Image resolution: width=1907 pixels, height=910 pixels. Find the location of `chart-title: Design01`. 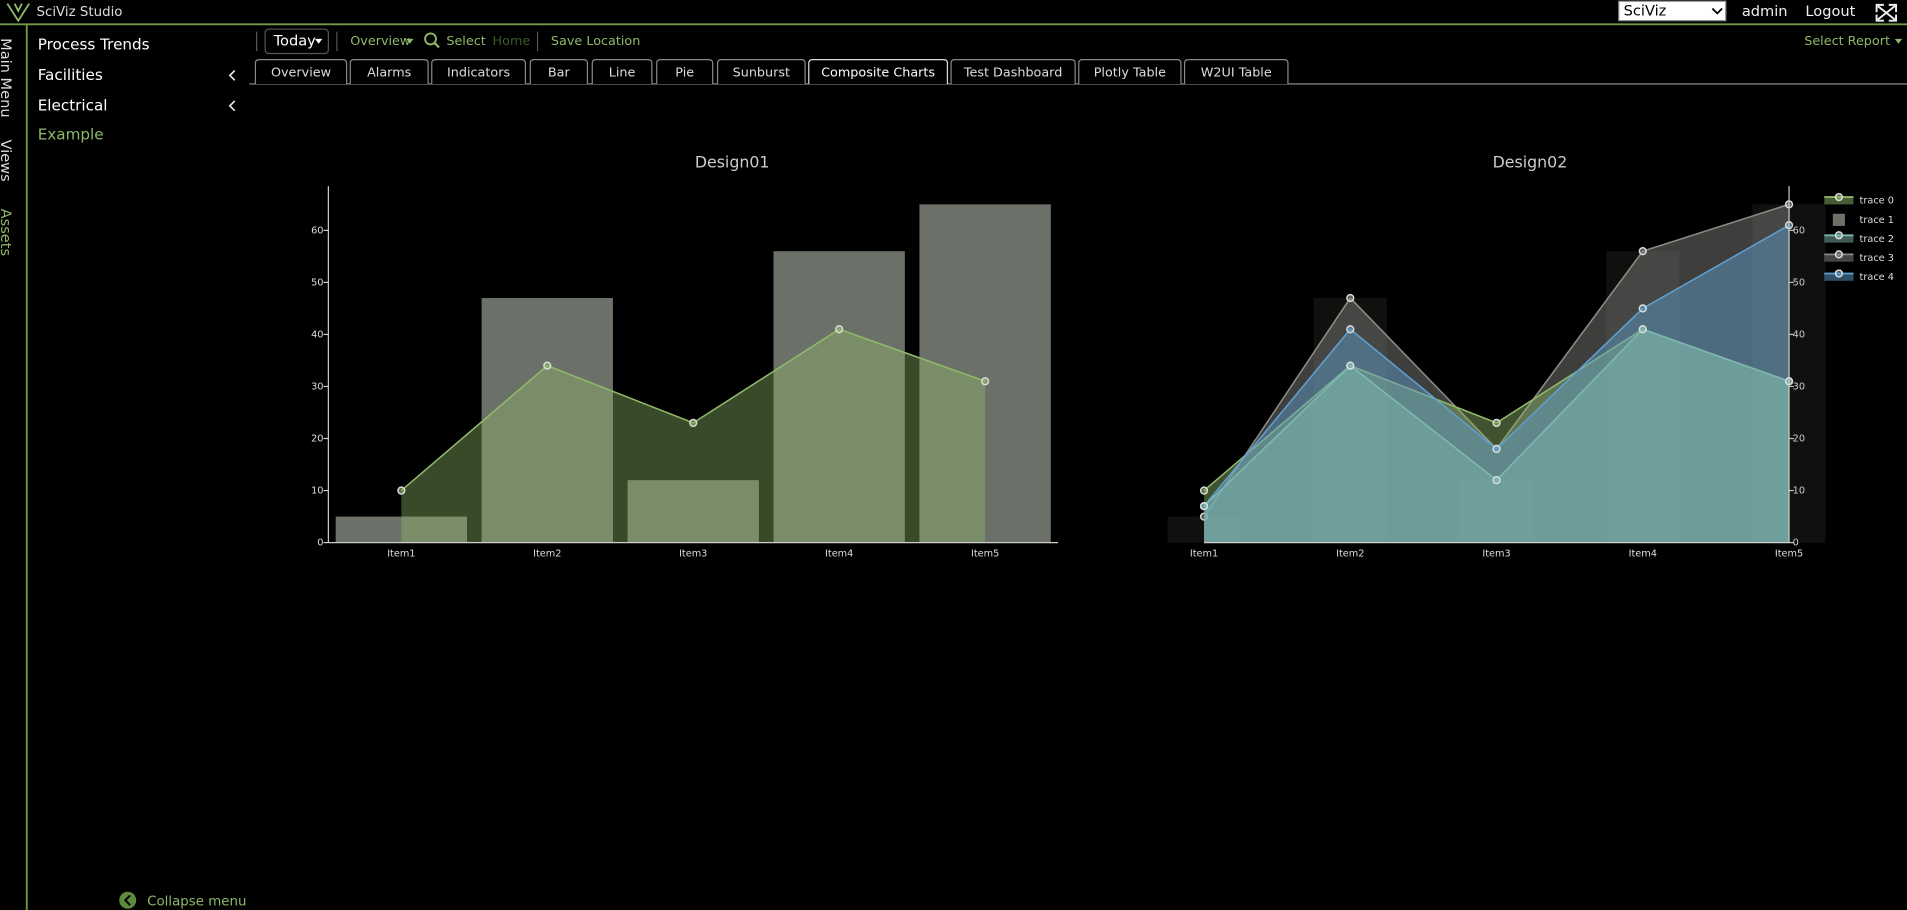

chart-title: Design01 is located at coordinates (732, 162).